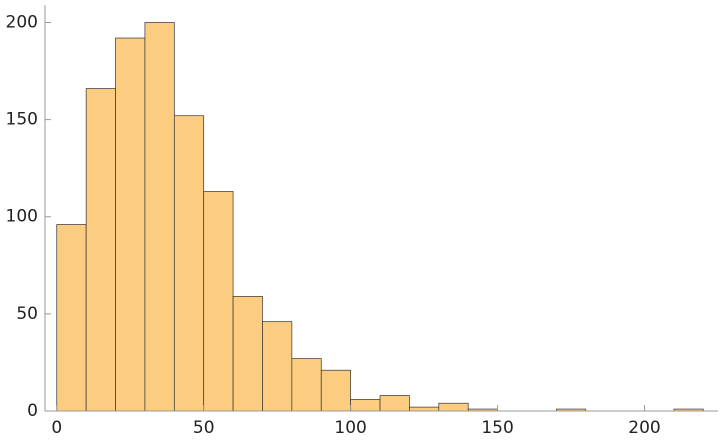  What do you see at coordinates (32, 411) in the screenshot?
I see `y-tick-label: 0` at bounding box center [32, 411].